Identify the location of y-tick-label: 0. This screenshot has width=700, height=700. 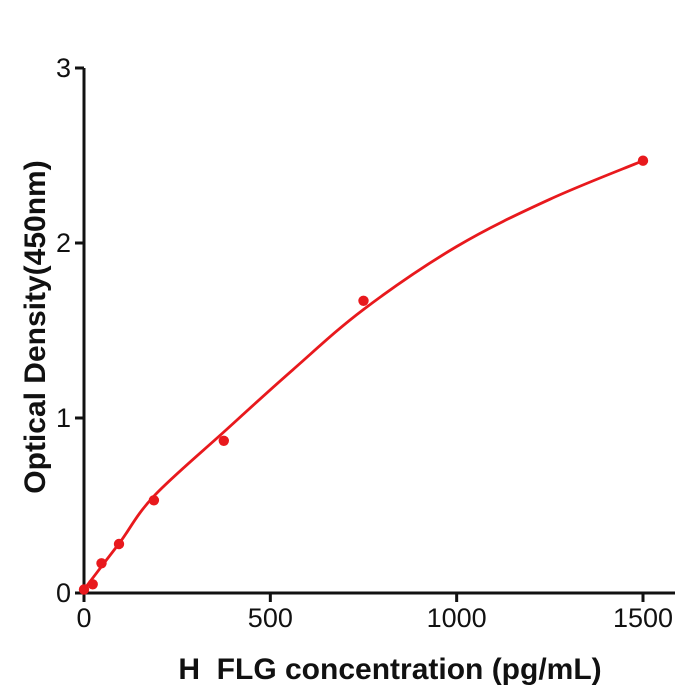
(63, 593).